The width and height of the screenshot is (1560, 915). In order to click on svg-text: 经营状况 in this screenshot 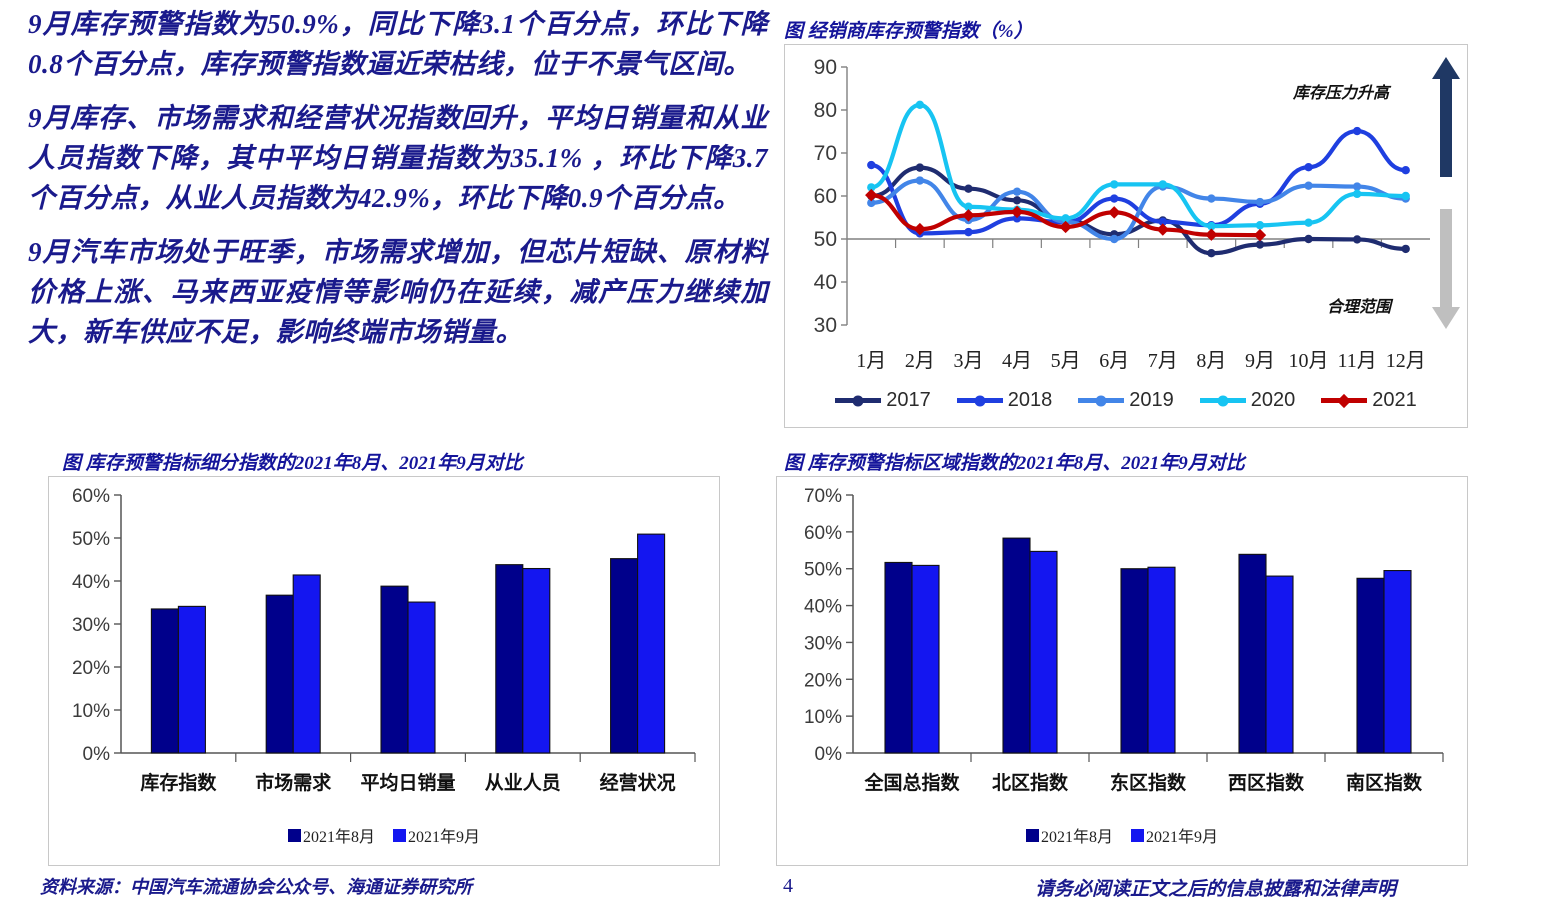, I will do `click(638, 782)`.